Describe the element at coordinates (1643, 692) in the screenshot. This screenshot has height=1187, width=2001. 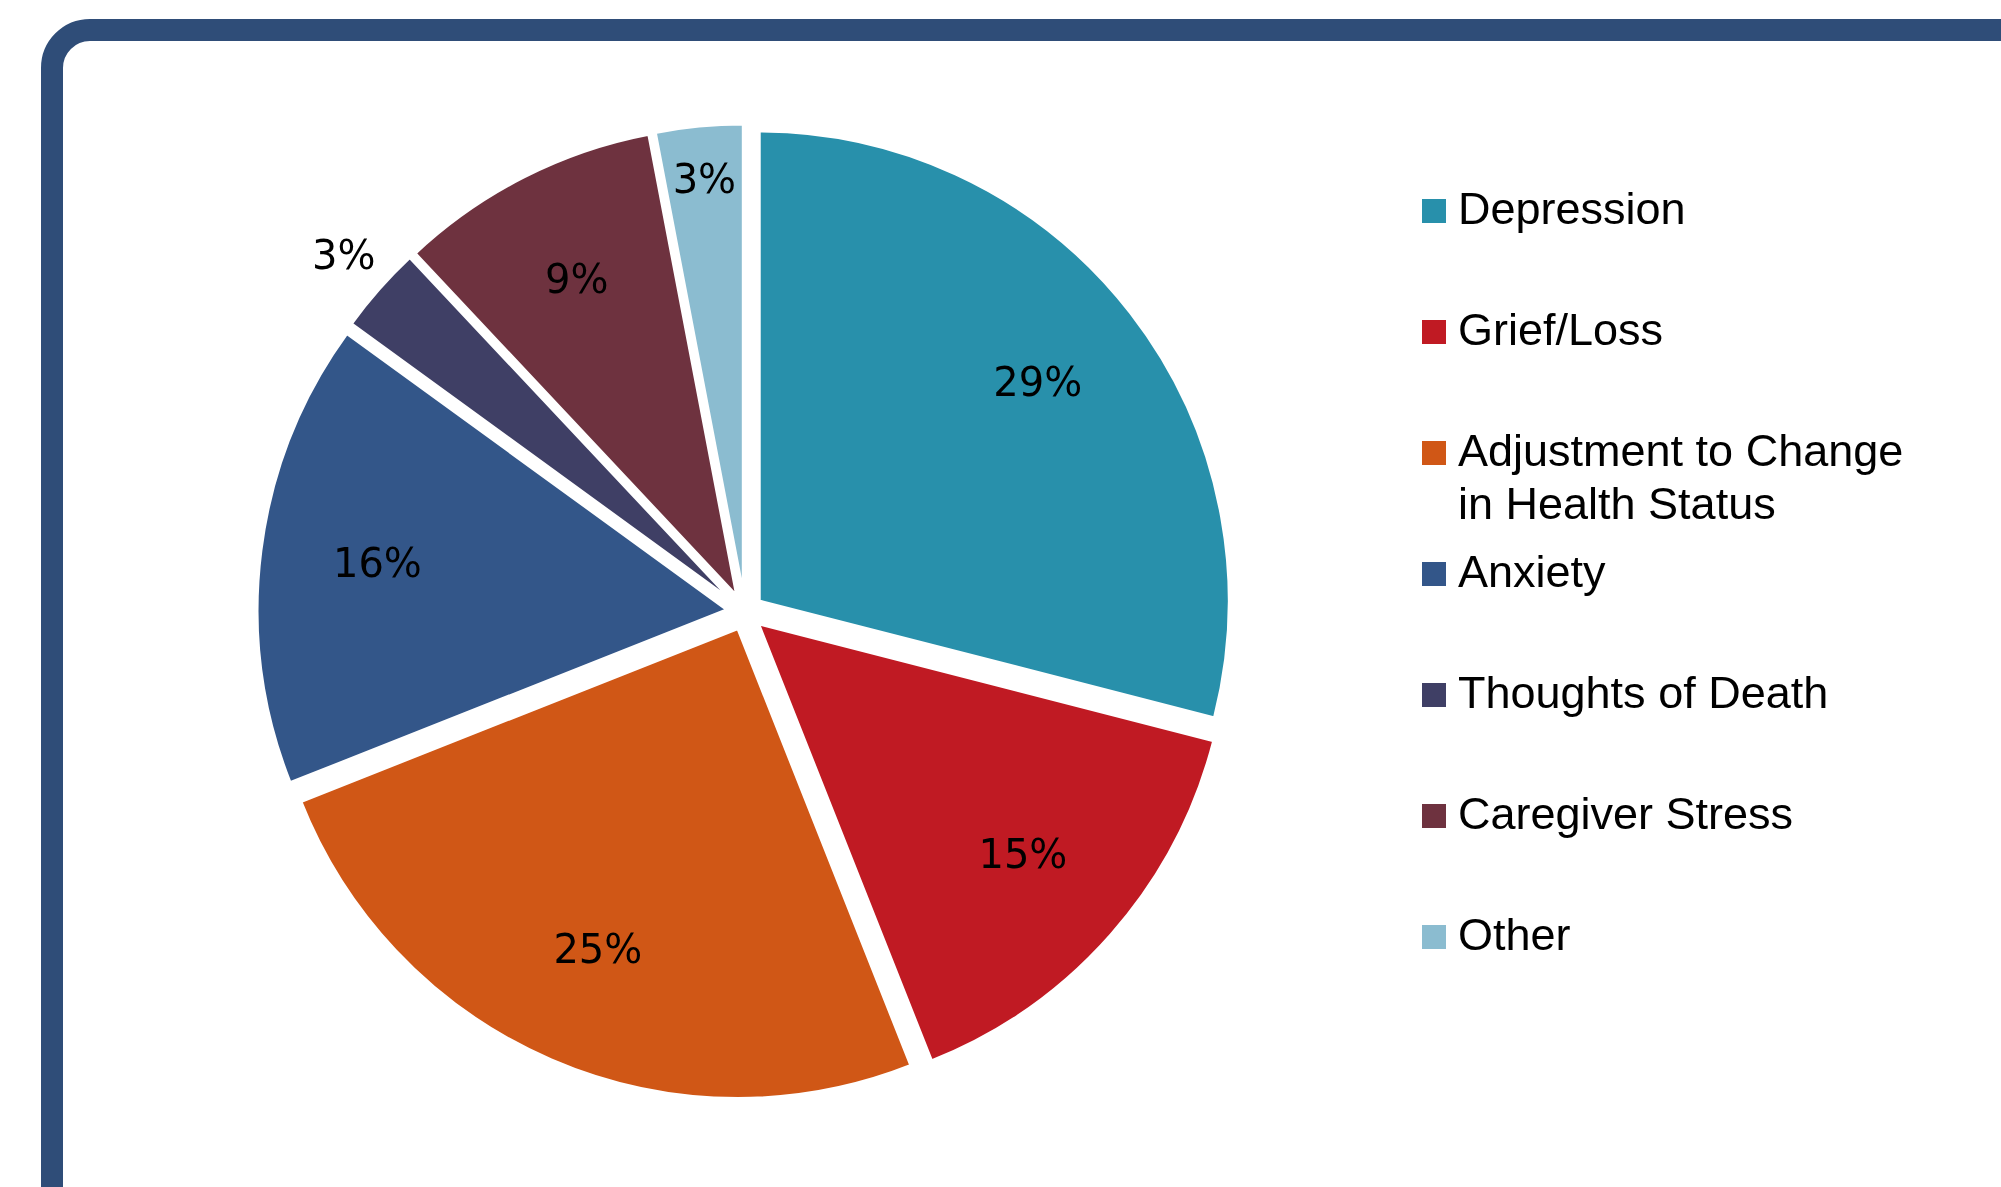
I see `legend-label: Thoughts of Death` at that location.